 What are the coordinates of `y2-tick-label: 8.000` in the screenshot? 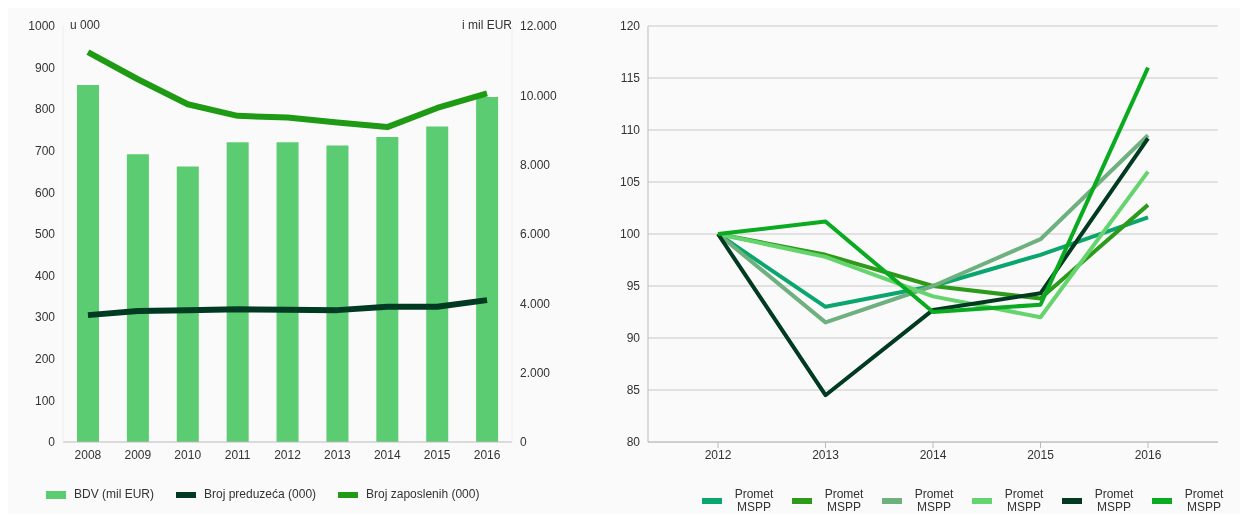 It's located at (535, 164).